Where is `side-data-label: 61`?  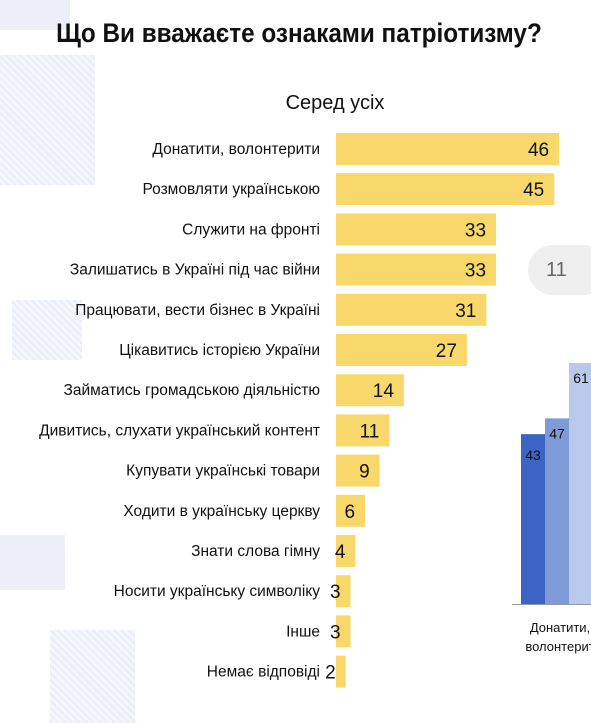
side-data-label: 61 is located at coordinates (581, 378).